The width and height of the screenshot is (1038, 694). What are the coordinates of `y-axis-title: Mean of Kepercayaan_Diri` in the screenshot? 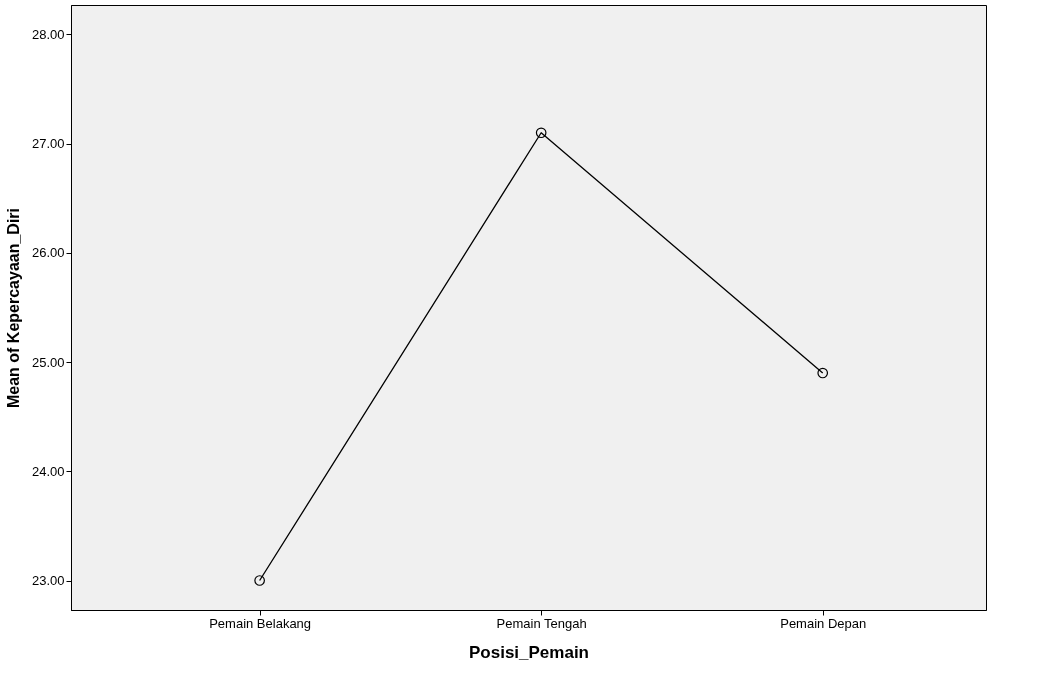 It's located at (13, 308).